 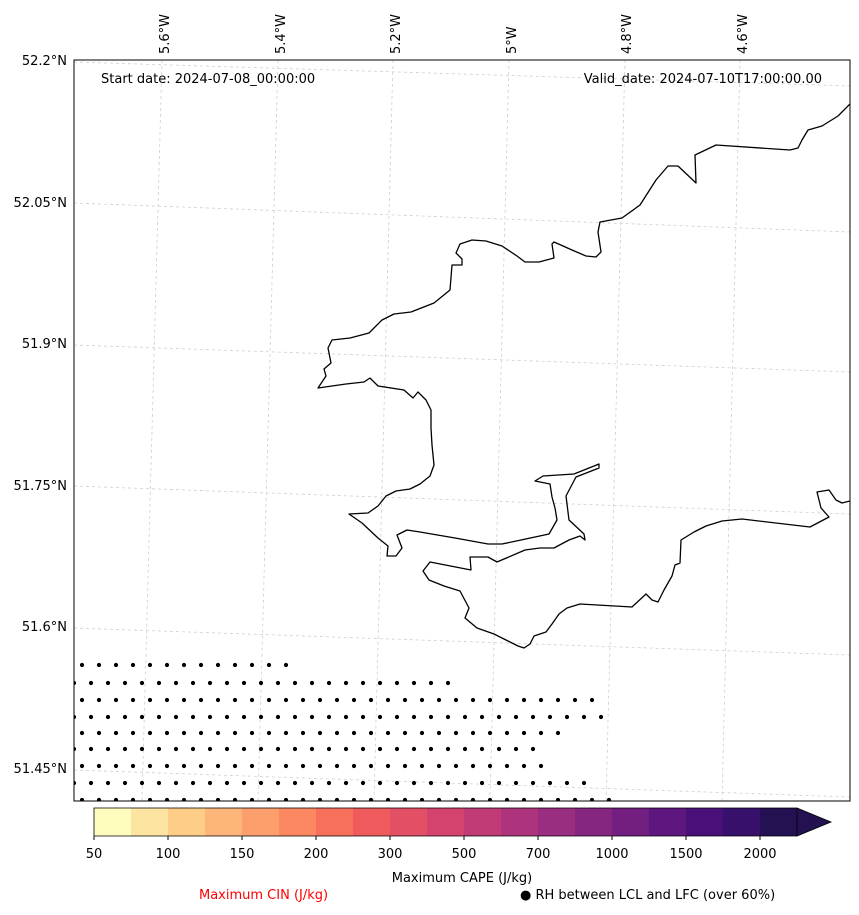 I want to click on lat-label-51-75n: 51.75°N, so click(x=40, y=486).